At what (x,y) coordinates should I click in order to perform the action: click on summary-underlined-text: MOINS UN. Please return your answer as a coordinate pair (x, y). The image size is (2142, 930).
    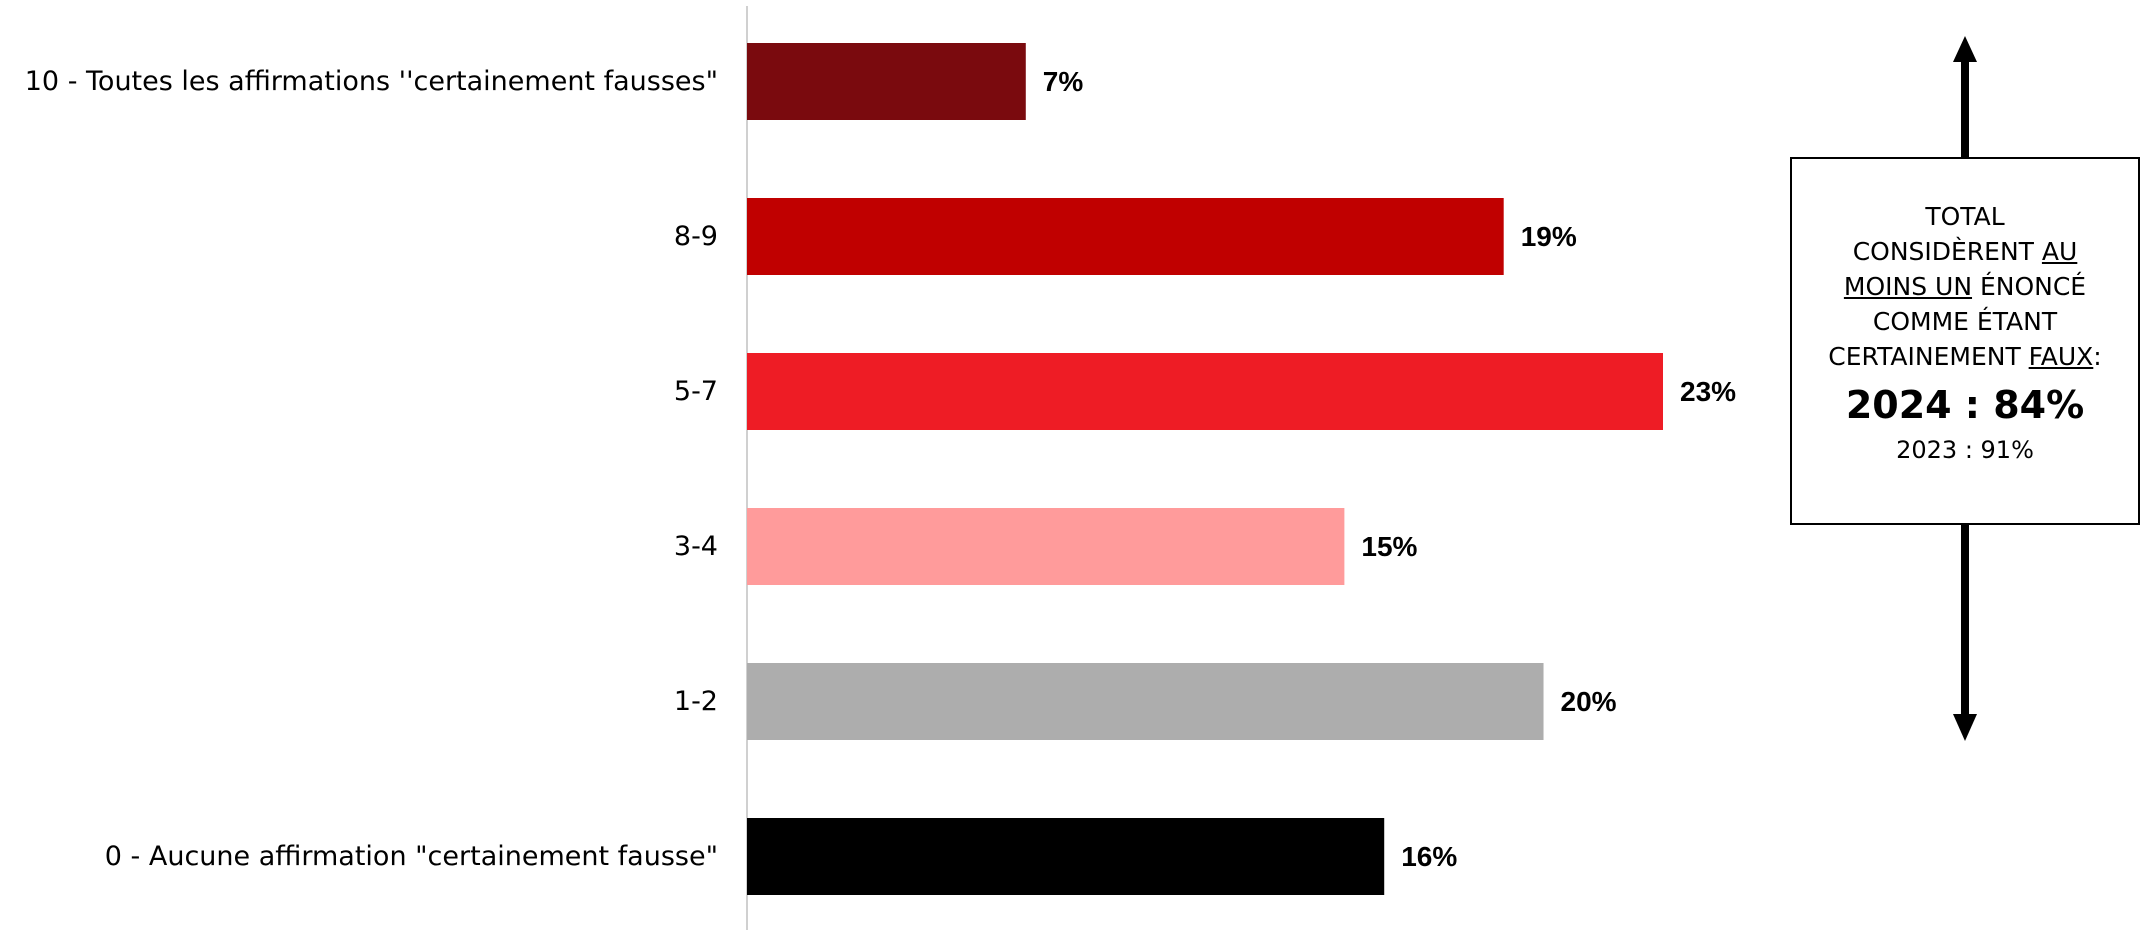
    Looking at the image, I should click on (1908, 286).